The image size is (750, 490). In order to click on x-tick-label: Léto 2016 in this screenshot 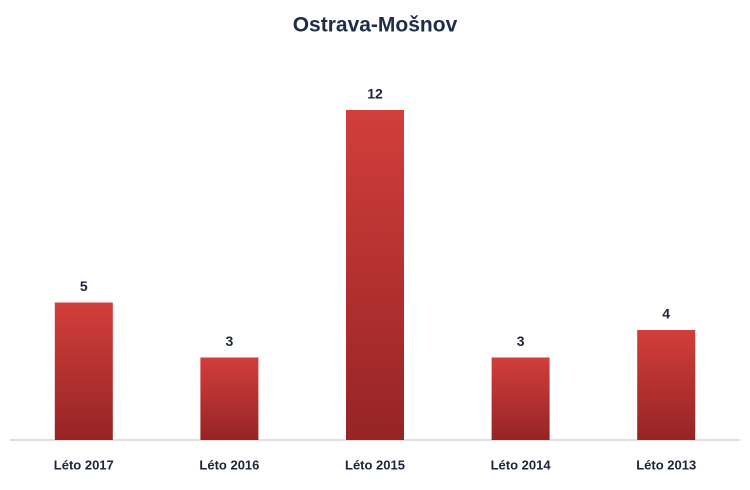, I will do `click(229, 464)`.